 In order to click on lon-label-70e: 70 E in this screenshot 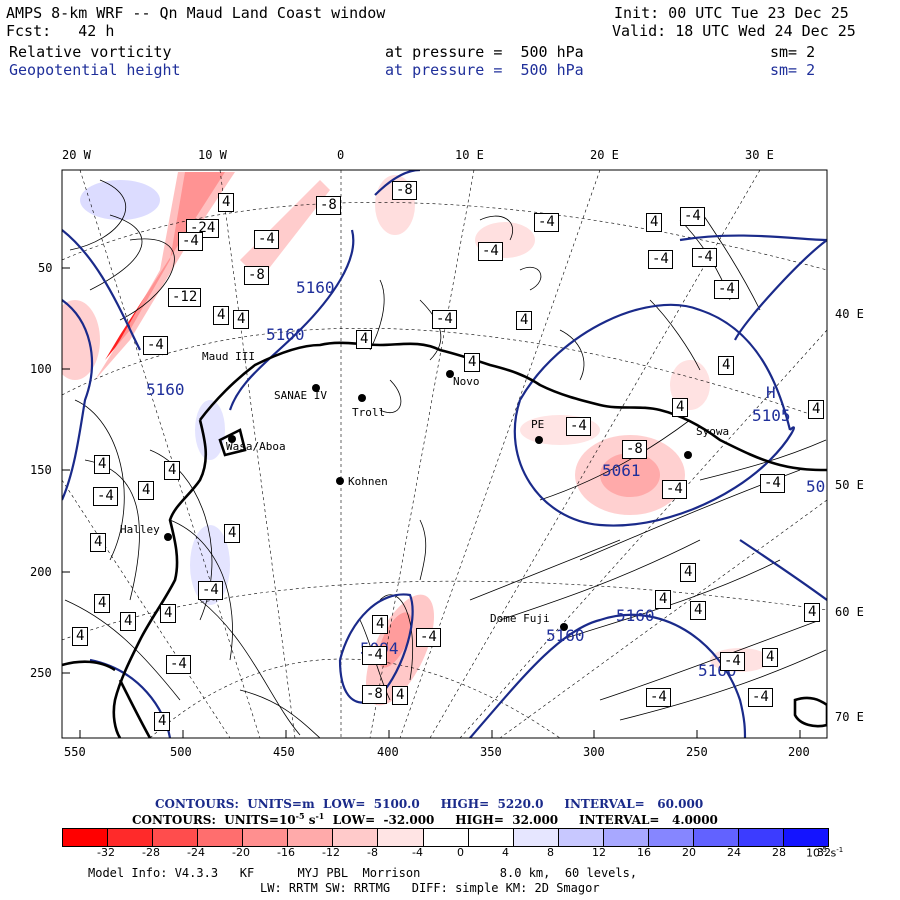, I will do `click(849, 717)`.